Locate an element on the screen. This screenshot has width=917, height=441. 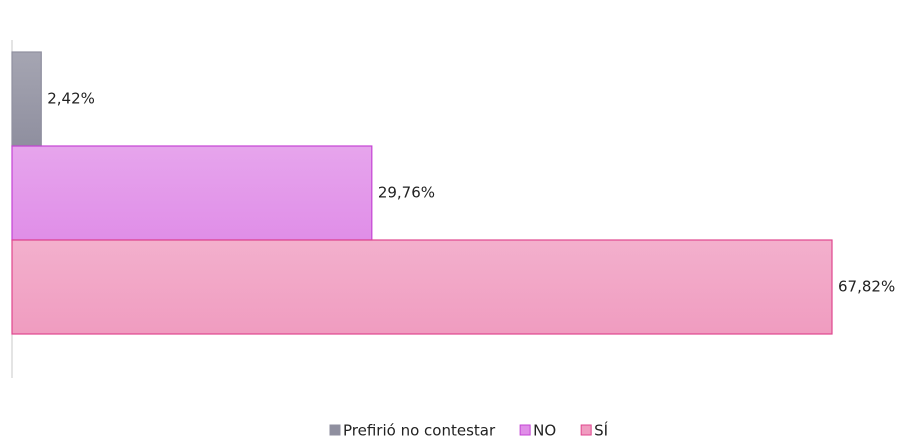
data-label: 29,76% is located at coordinates (406, 193).